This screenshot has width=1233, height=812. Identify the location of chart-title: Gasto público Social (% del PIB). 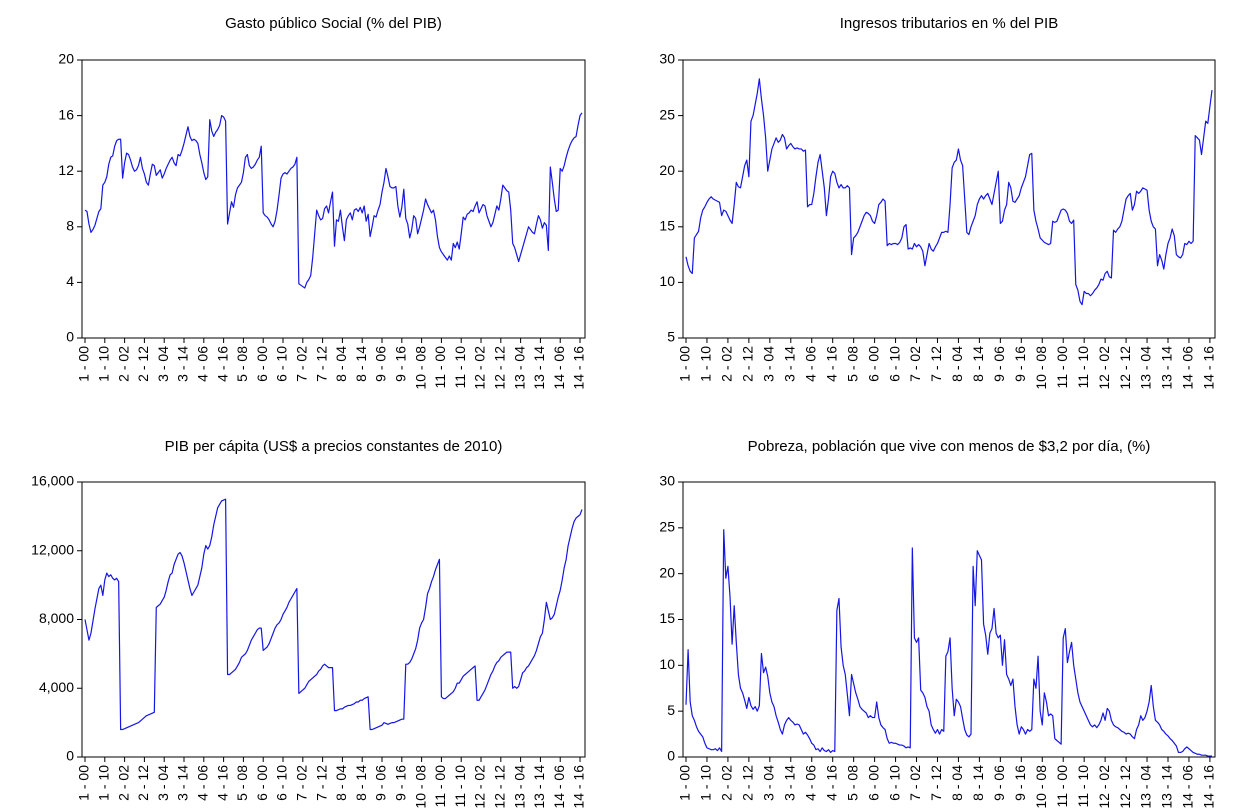
(333, 23).